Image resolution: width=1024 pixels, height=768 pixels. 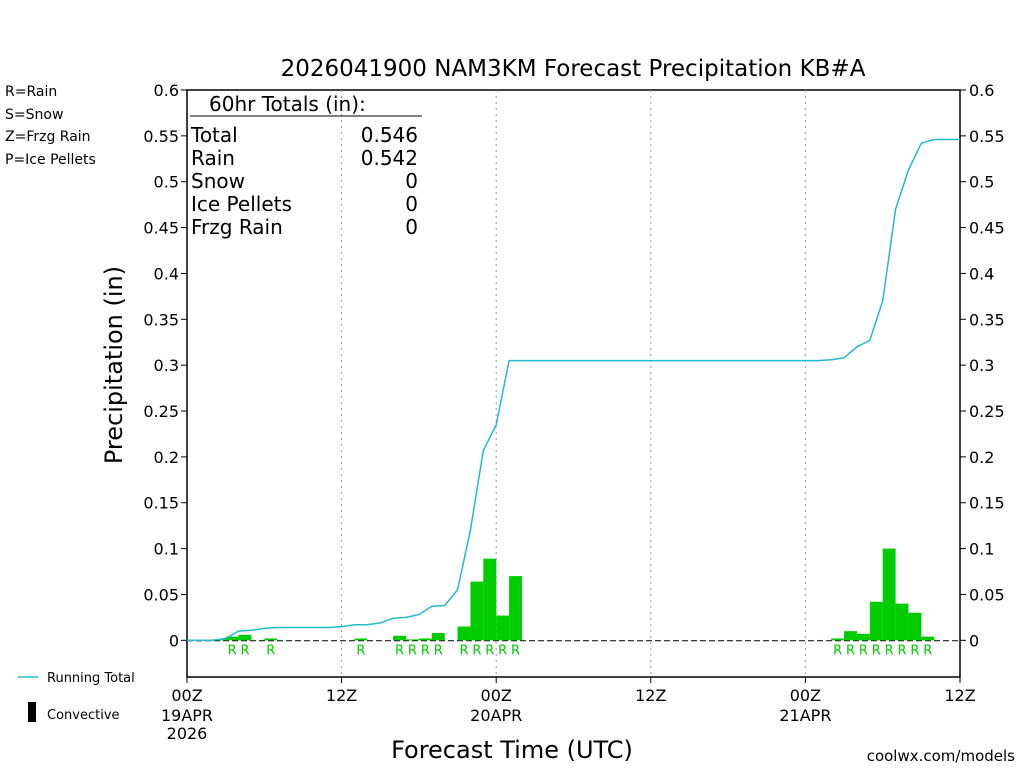 I want to click on y-tick-label-right: 0, so click(x=974, y=640).